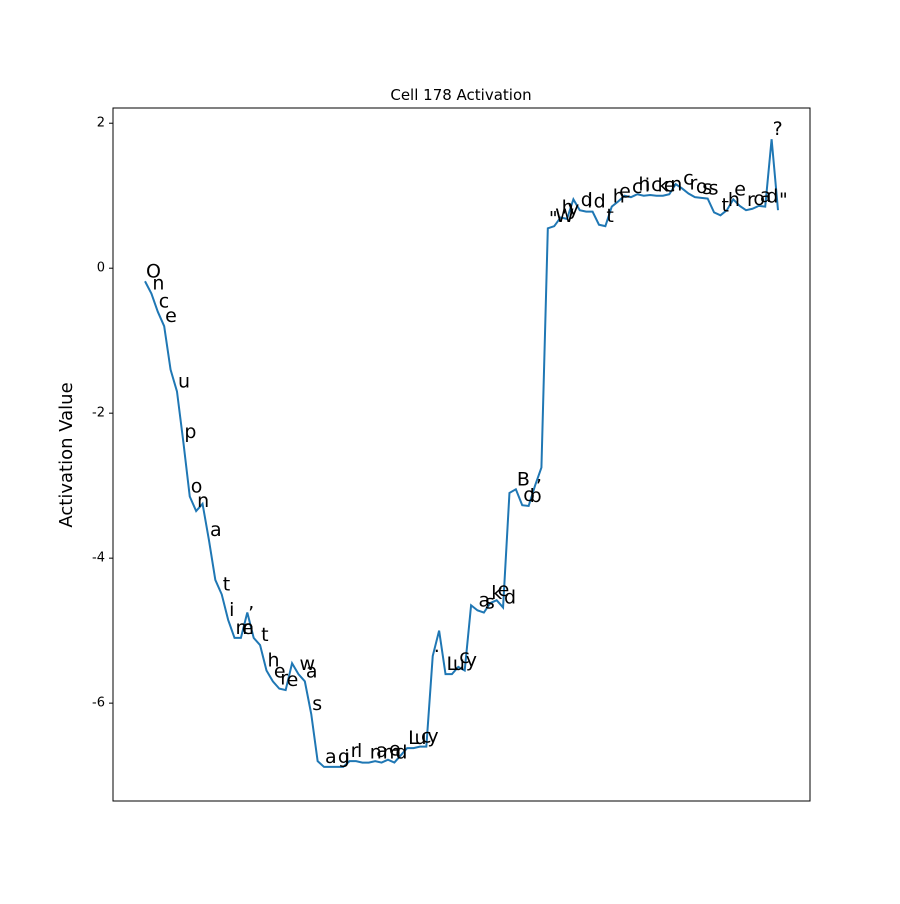 This screenshot has height=904, width=900. Describe the element at coordinates (66, 454) in the screenshot. I see `y-axis-label: Activation Value` at that location.